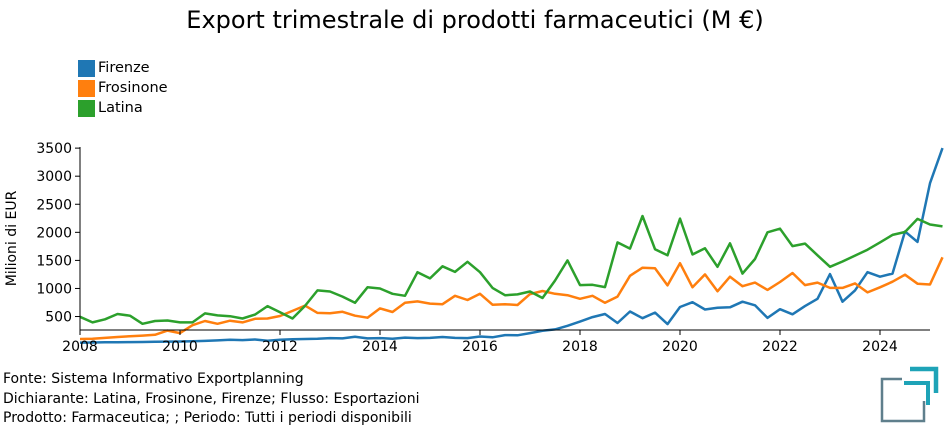 Image resolution: width=950 pixels, height=435 pixels. What do you see at coordinates (133, 88) in the screenshot?
I see `legend-label-frosinone: Frosinone` at bounding box center [133, 88].